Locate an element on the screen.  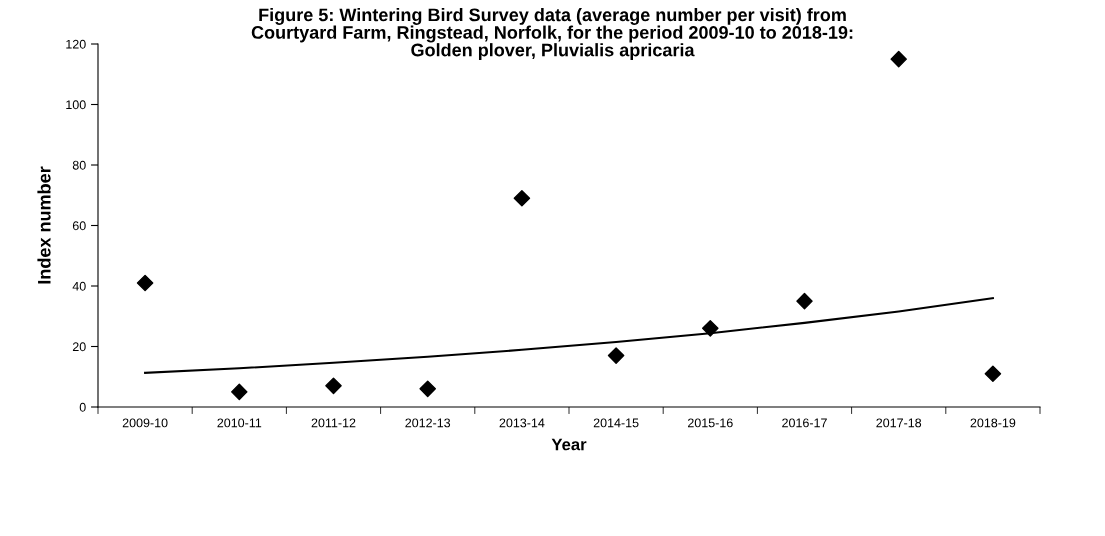
y-axis-title: Index number is located at coordinates (44, 225).